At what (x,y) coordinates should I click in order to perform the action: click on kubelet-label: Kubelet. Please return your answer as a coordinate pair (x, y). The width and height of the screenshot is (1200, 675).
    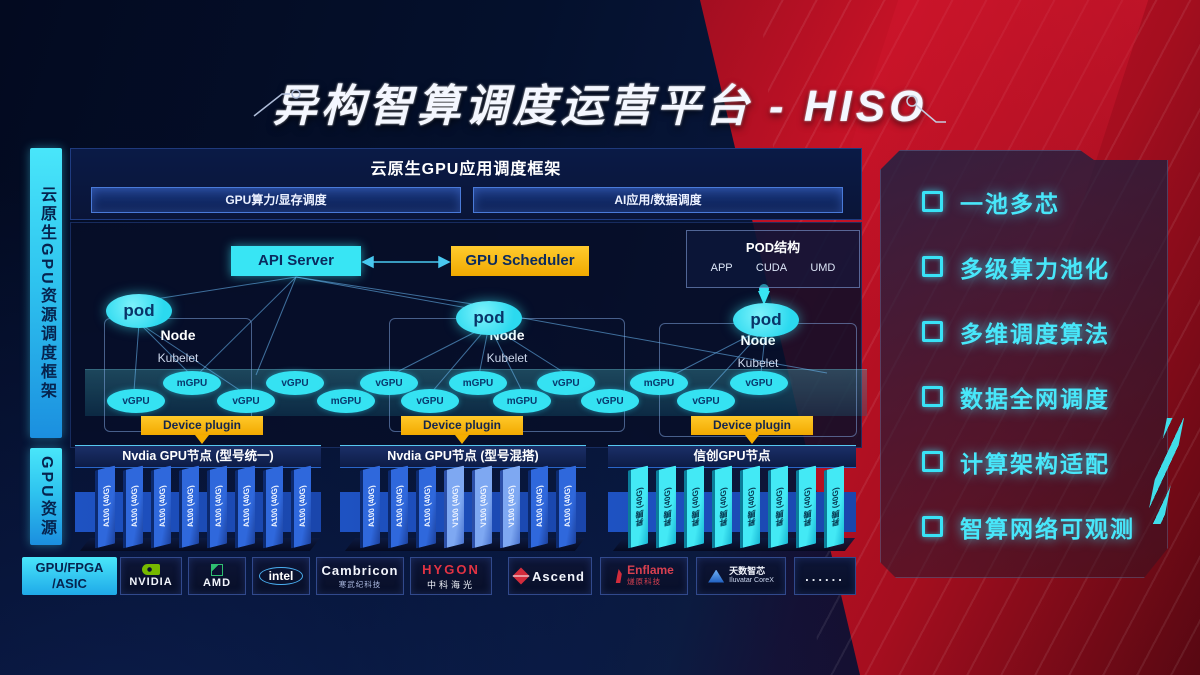
    Looking at the image, I should click on (758, 363).